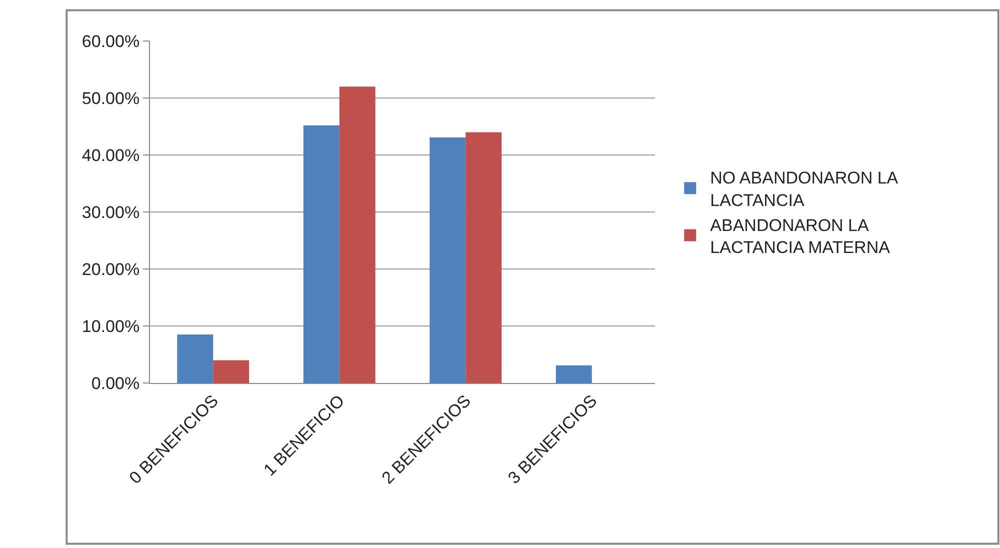 The height and width of the screenshot is (548, 1000). What do you see at coordinates (804, 189) in the screenshot?
I see `legend-label: NO ABANDONARON LA LACTANCIA` at bounding box center [804, 189].